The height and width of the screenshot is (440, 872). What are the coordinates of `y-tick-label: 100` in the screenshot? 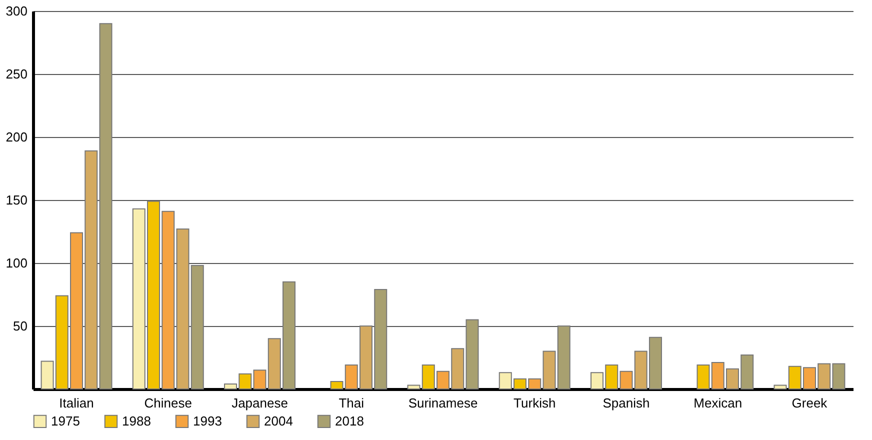 It's located at (17, 263).